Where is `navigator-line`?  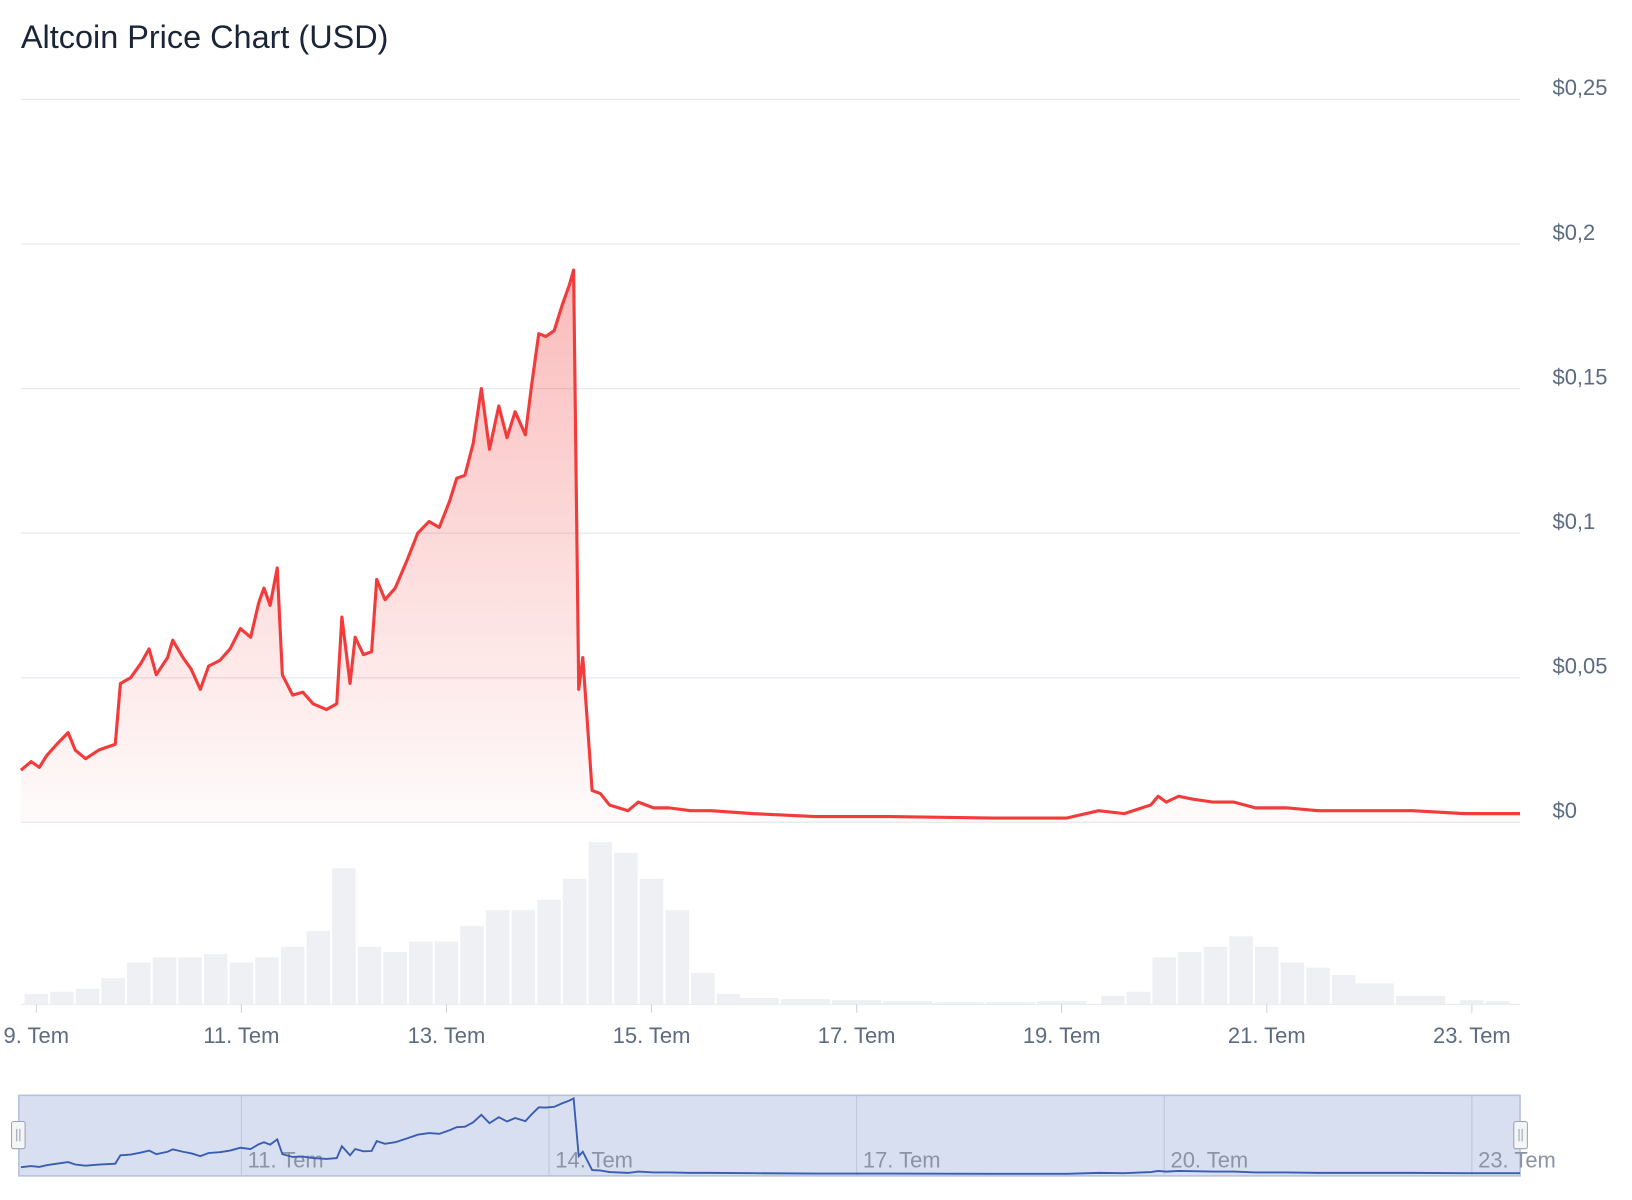
navigator-line is located at coordinates (770, 1136).